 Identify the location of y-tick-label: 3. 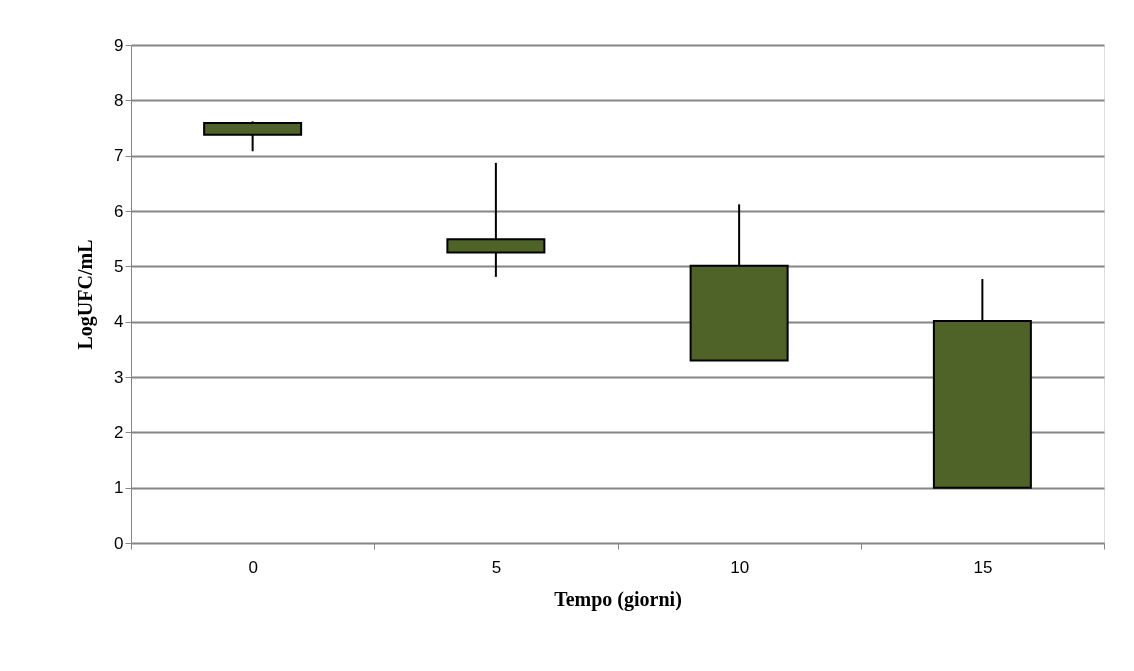
(119, 377).